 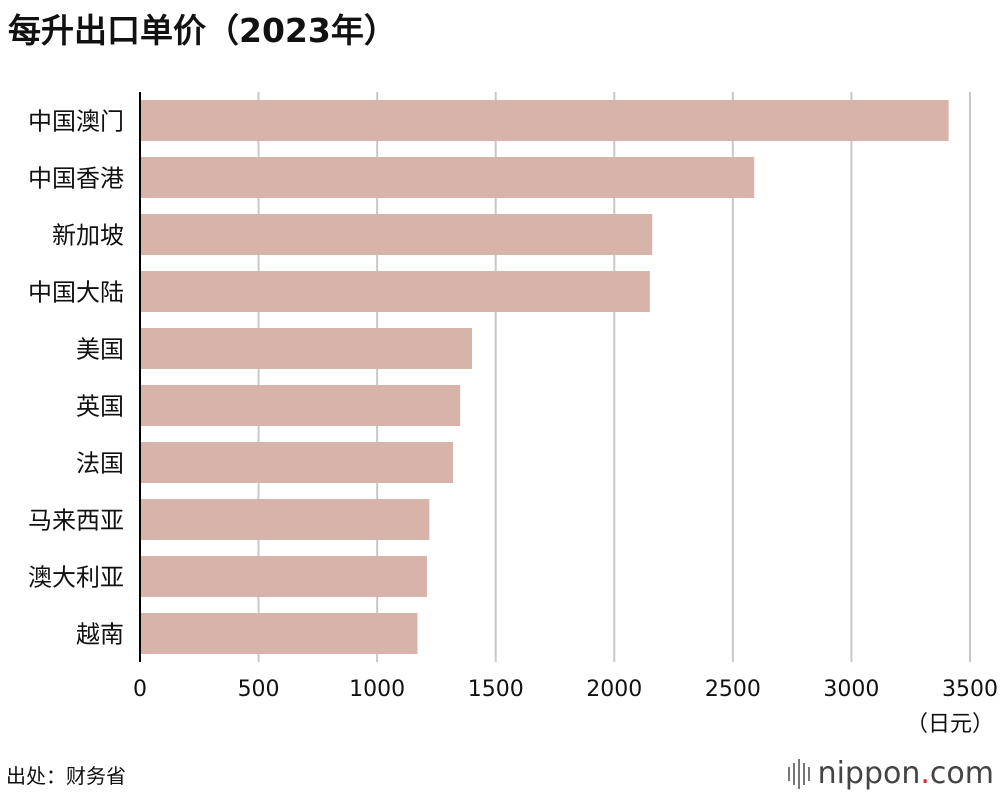 I want to click on category-label: 新加坡, so click(x=88, y=236).